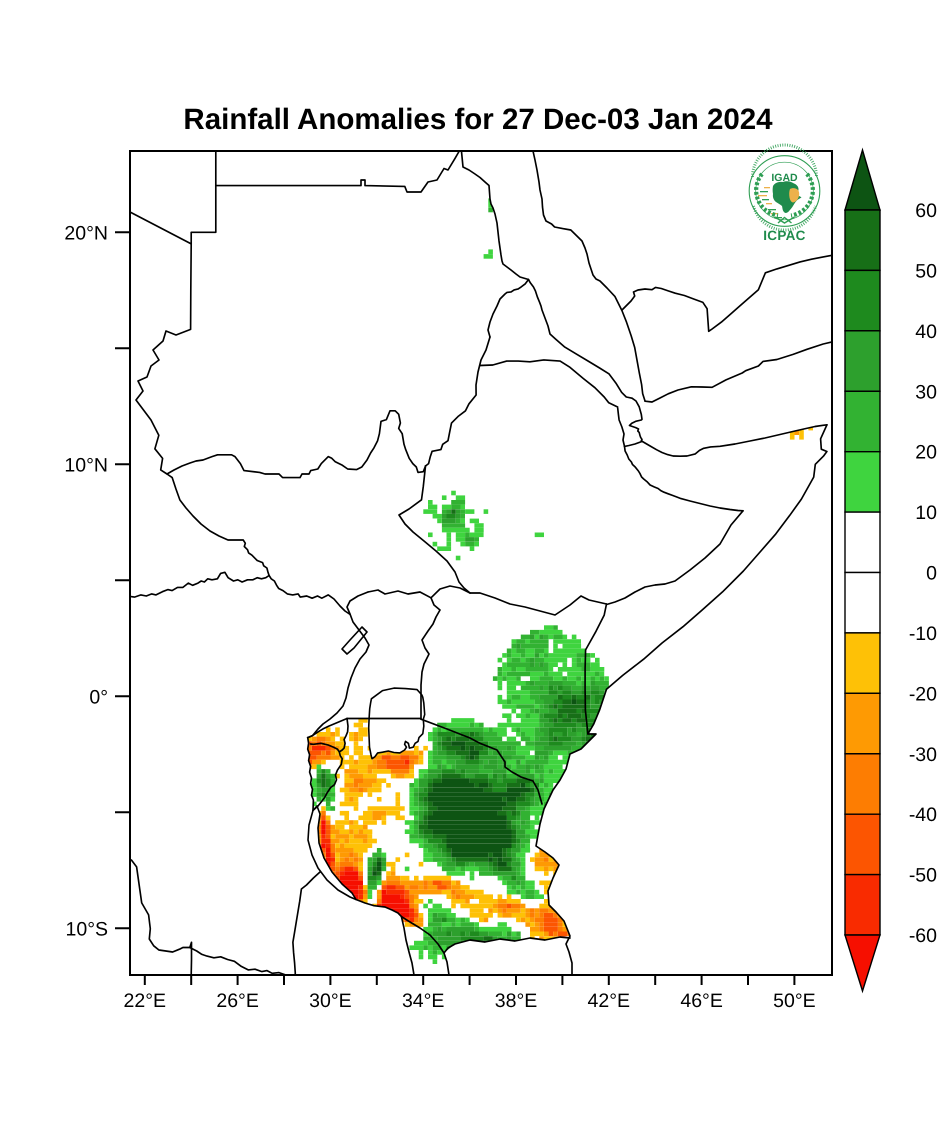 This screenshot has width=938, height=1125. Describe the element at coordinates (923, 876) in the screenshot. I see `svg-text: -50` at that location.